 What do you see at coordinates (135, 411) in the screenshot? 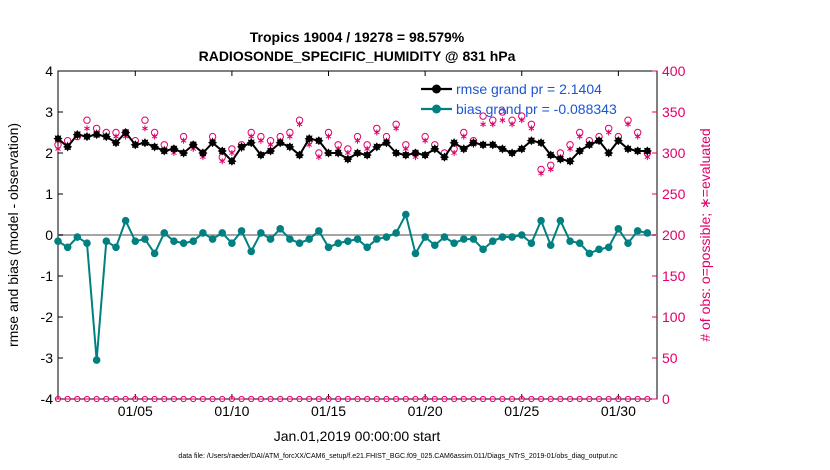
I see `x-tick-label: 01/05` at bounding box center [135, 411].